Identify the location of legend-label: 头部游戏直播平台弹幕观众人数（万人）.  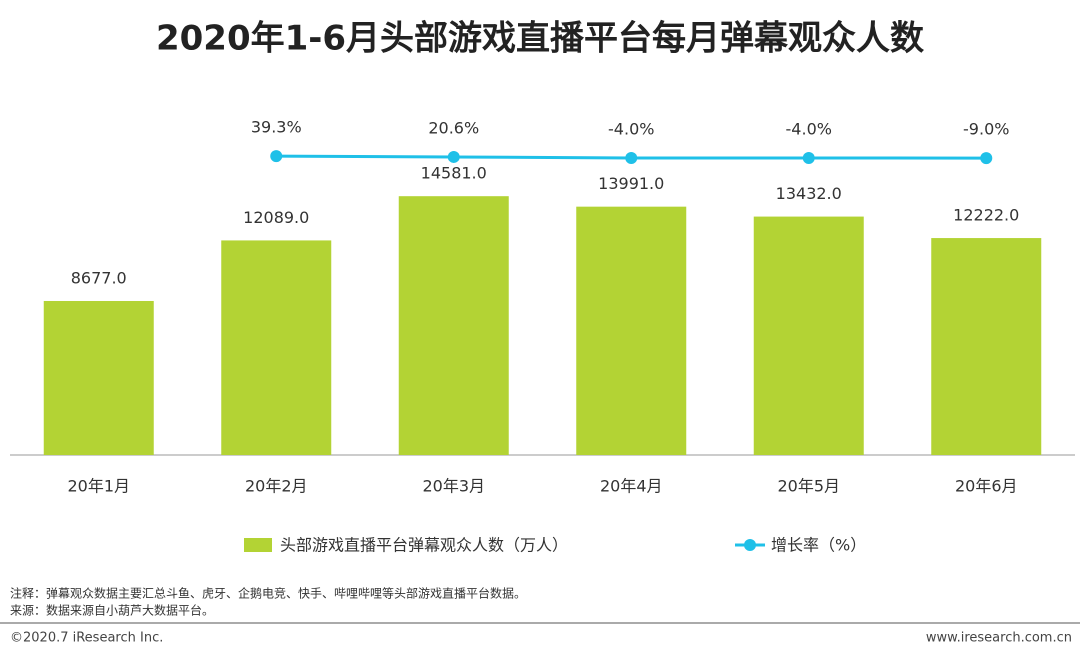
(424, 545).